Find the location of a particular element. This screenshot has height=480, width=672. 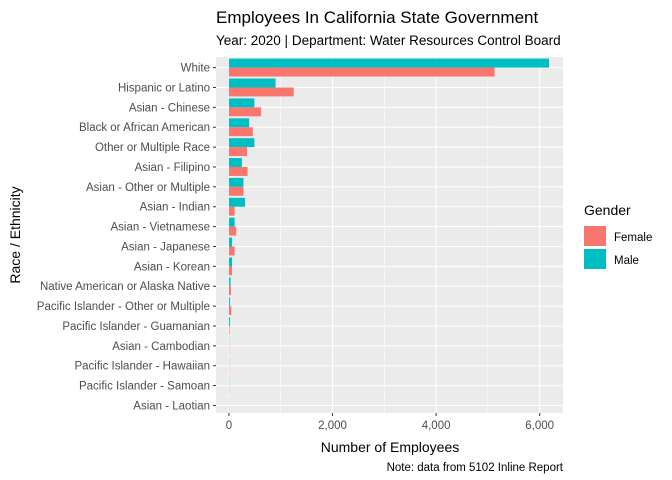

x-tick-label: 2,000 is located at coordinates (332, 426).